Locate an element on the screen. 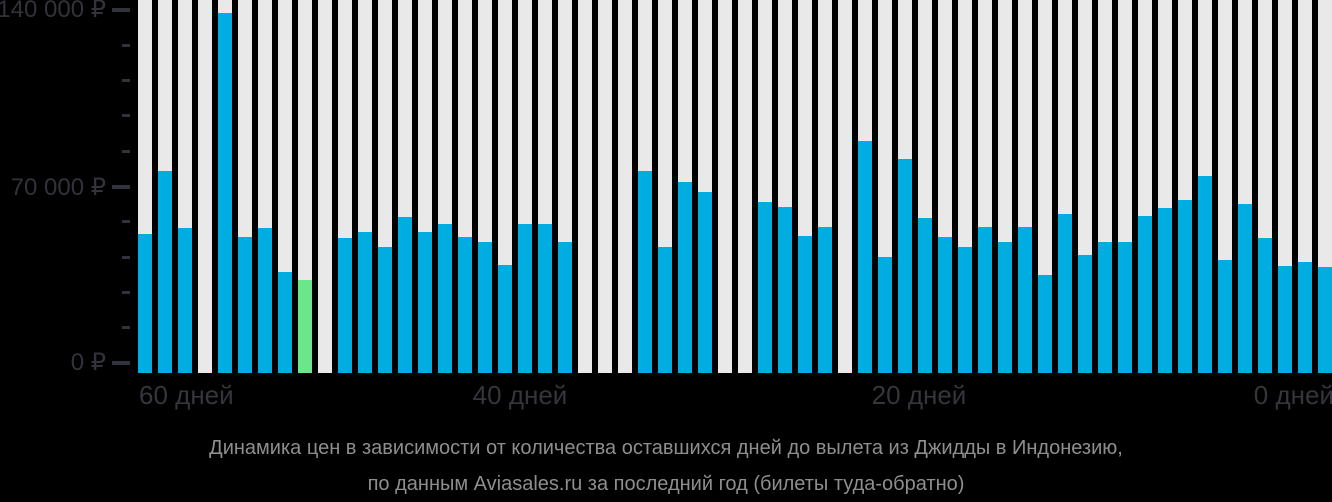 This screenshot has width=1332, height=502. x-axis-label-60-days: 60 дней is located at coordinates (186, 395).